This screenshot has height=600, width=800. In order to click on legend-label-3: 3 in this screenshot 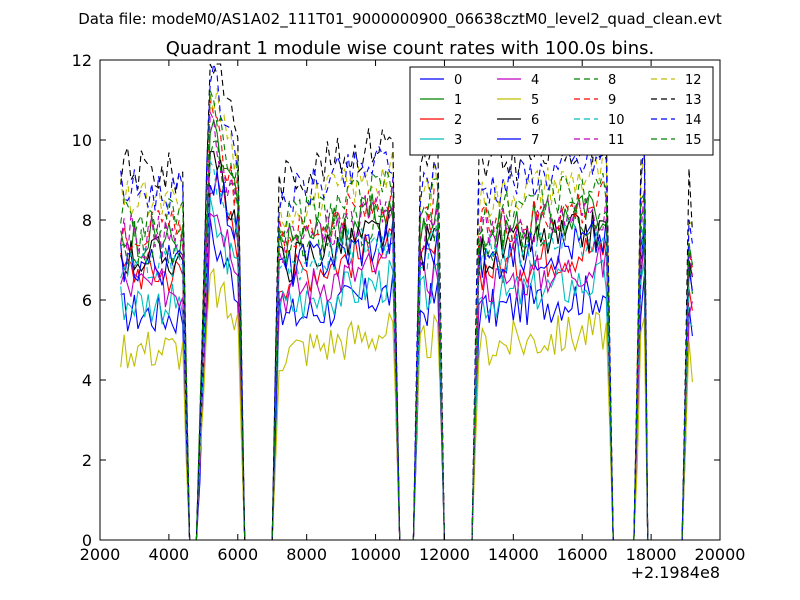, I will do `click(458, 140)`.